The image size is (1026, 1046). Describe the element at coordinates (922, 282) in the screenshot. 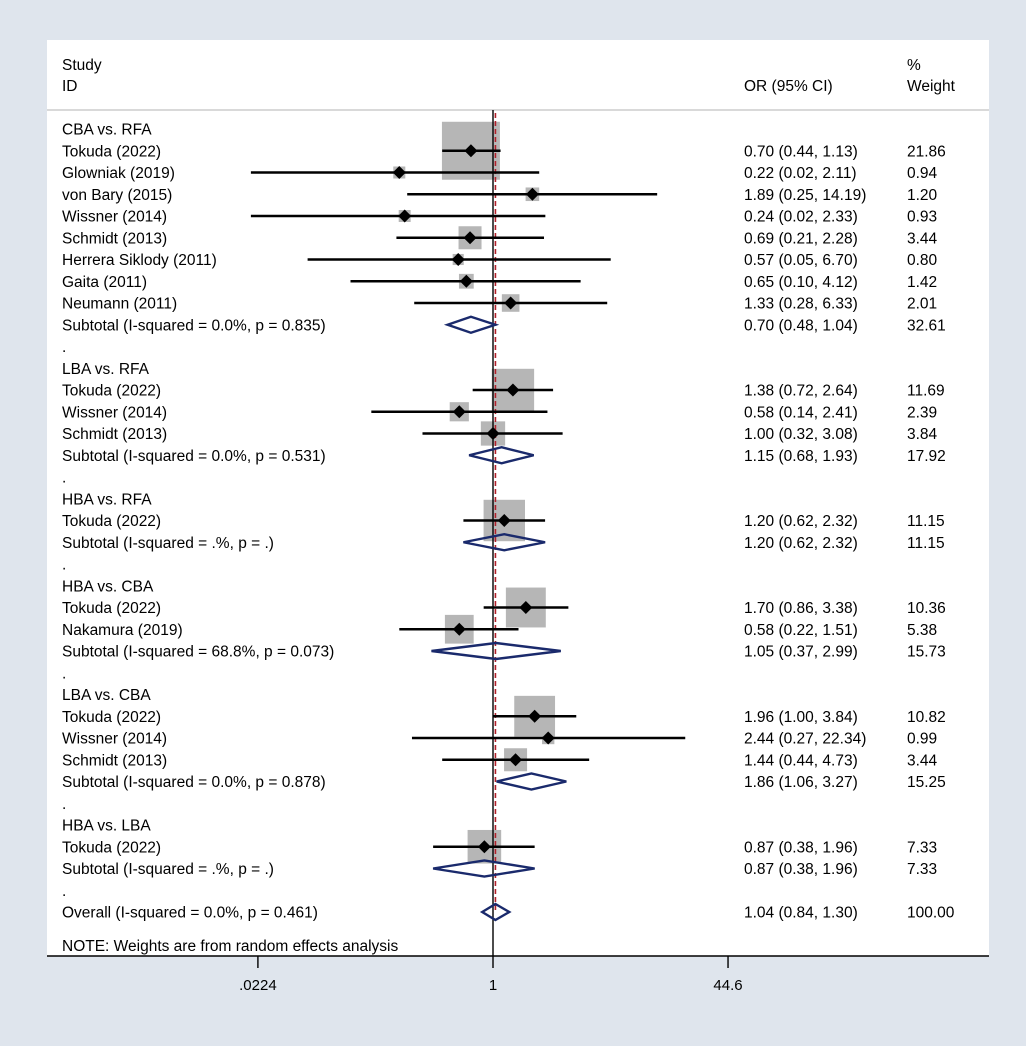

I see `weight-label: 1.42` at that location.